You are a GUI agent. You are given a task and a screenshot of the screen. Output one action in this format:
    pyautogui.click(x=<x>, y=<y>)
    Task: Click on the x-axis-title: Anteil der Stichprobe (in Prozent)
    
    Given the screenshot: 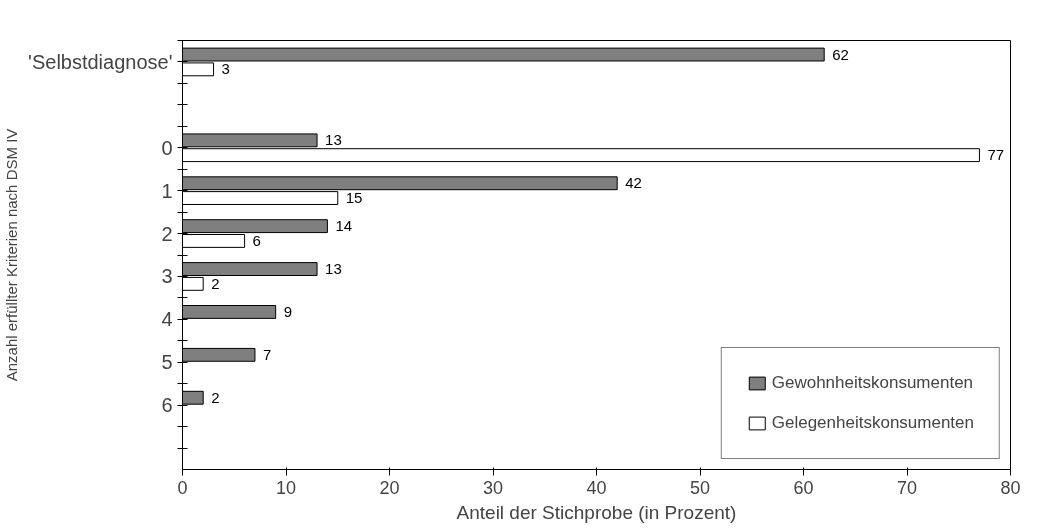 What is the action you would take?
    pyautogui.click(x=596, y=512)
    